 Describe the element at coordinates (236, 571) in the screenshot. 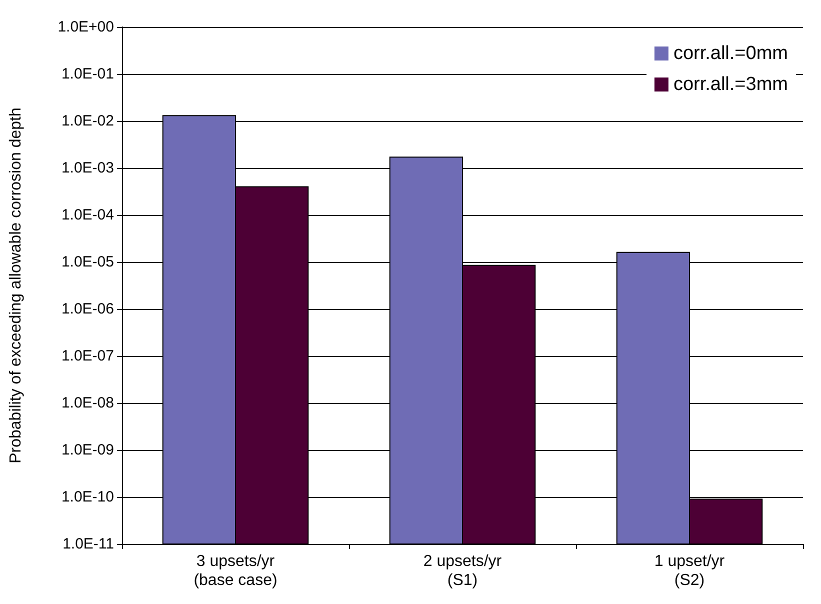

I see `x-tick-label: 3 upsets/yr (base case)` at that location.